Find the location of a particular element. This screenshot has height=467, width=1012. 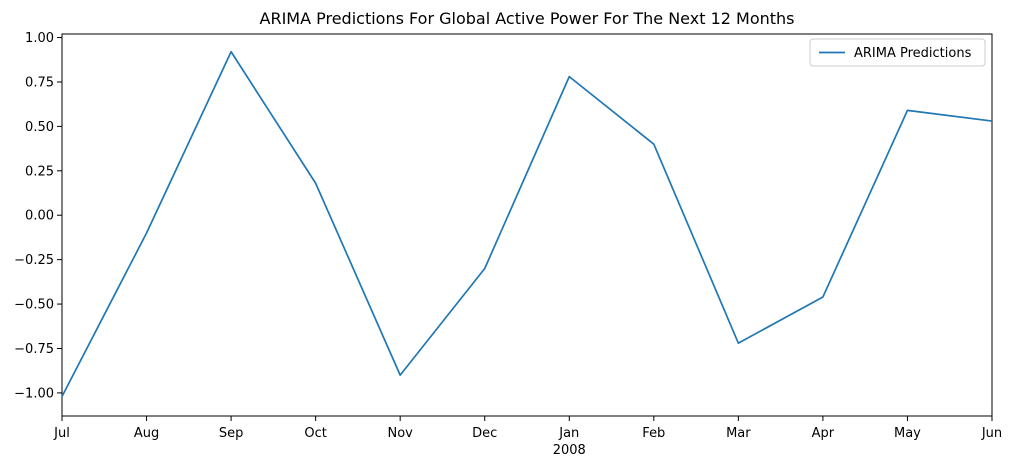

x-axis: Jul Aug Sep Oct Nov Dec Jan 2008 Feb Mar Apr May Jun is located at coordinates (527, 437).